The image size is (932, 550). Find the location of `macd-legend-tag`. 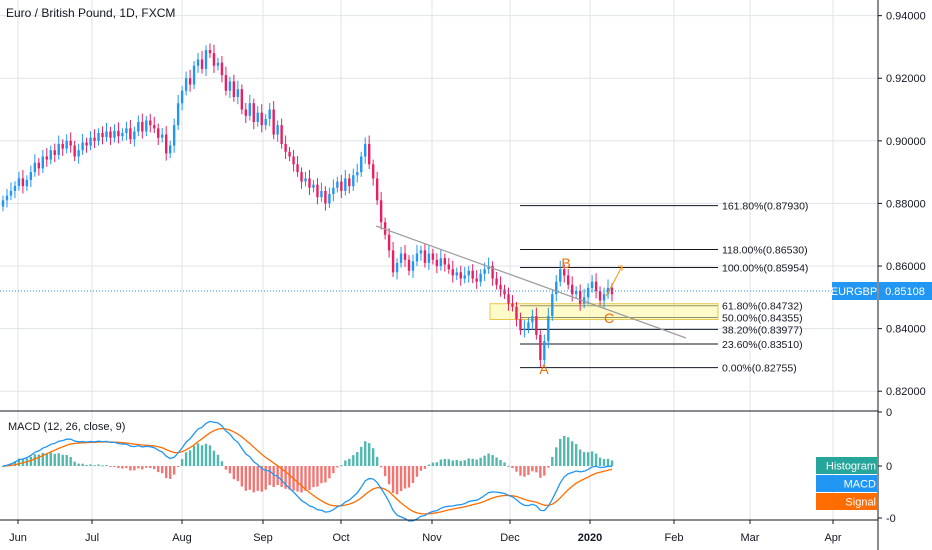

macd-legend-tag is located at coordinates (846, 465).